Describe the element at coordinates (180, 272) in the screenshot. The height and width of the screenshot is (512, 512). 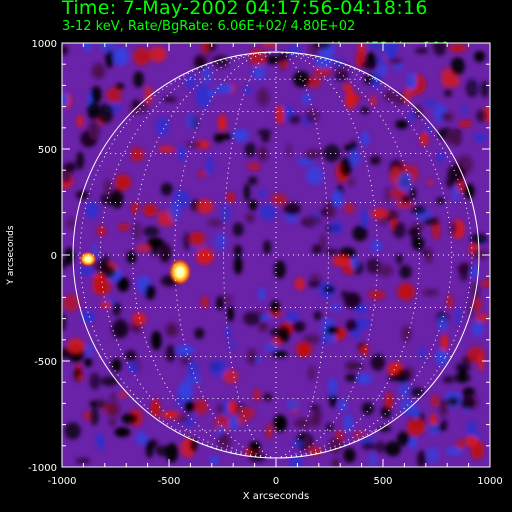
I see `flare-source` at that location.